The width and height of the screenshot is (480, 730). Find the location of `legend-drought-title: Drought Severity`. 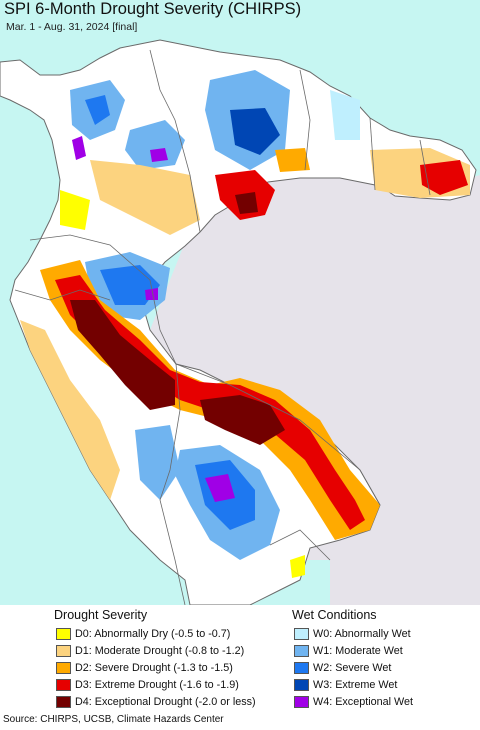

legend-drought-title: Drought Severity is located at coordinates (101, 615).